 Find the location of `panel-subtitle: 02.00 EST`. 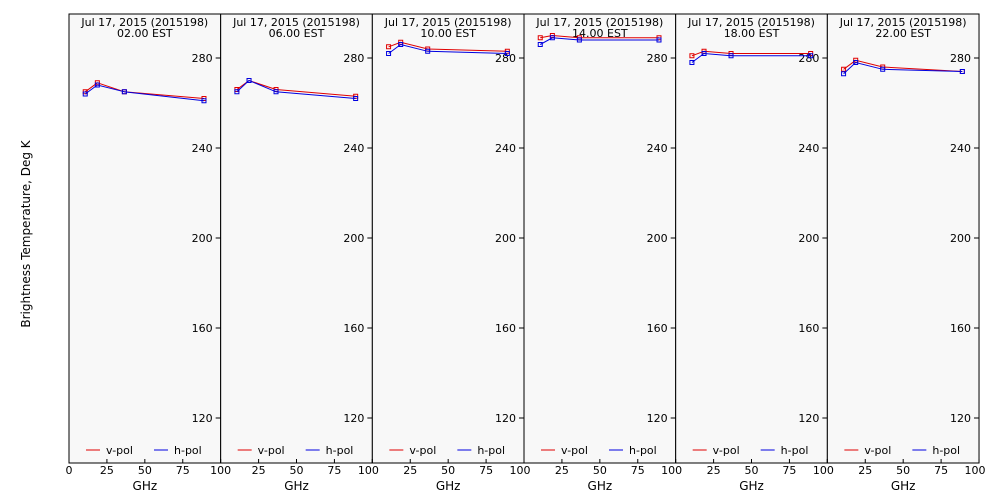

panel-subtitle: 02.00 EST is located at coordinates (145, 33).